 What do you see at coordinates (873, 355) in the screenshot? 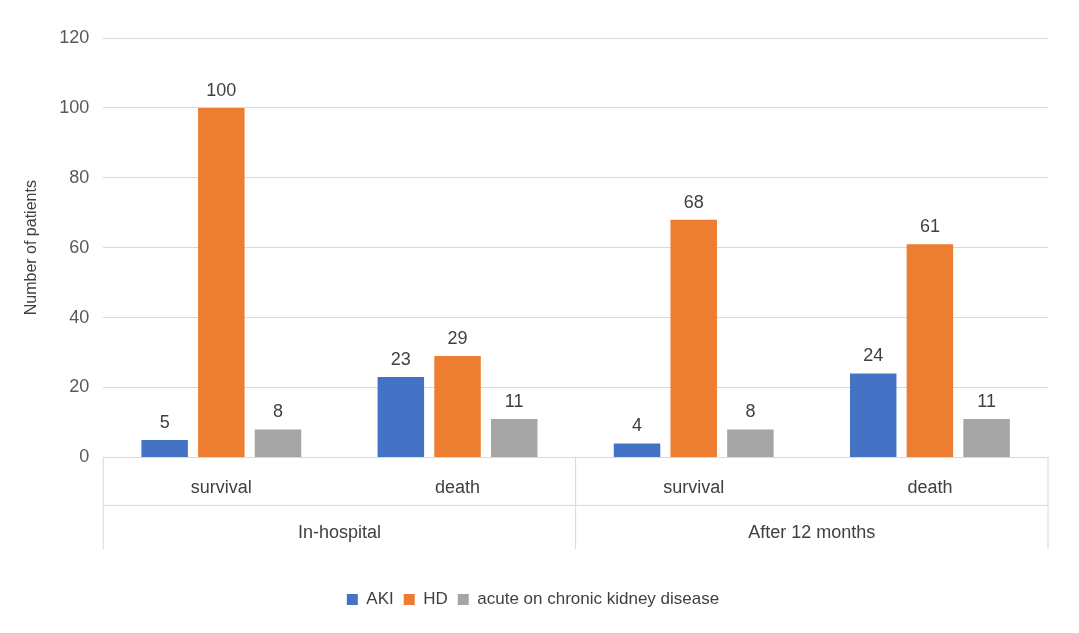
I see `data-label: 24` at bounding box center [873, 355].